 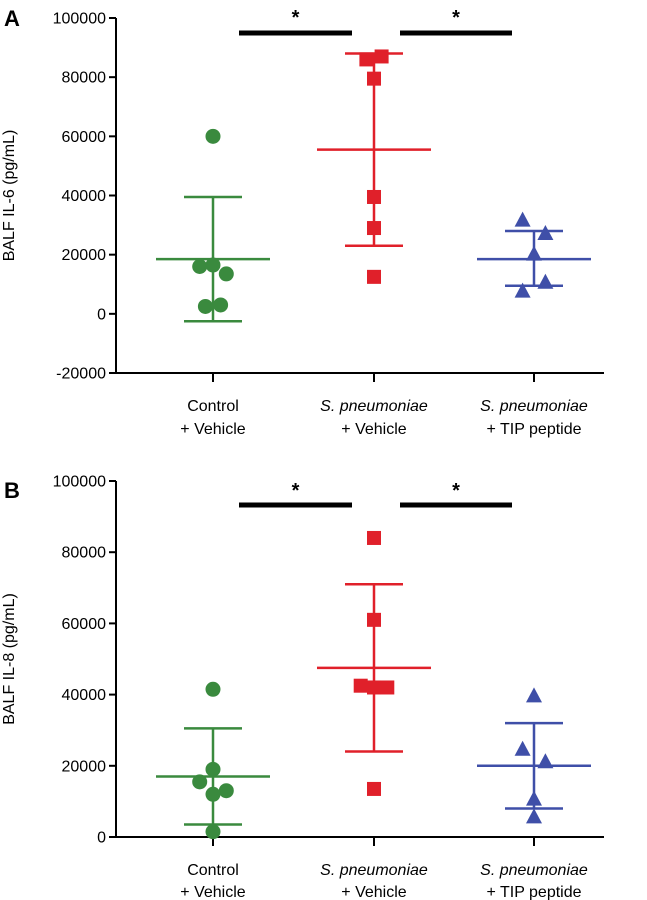 What do you see at coordinates (12, 490) in the screenshot?
I see `panel-letter: B` at bounding box center [12, 490].